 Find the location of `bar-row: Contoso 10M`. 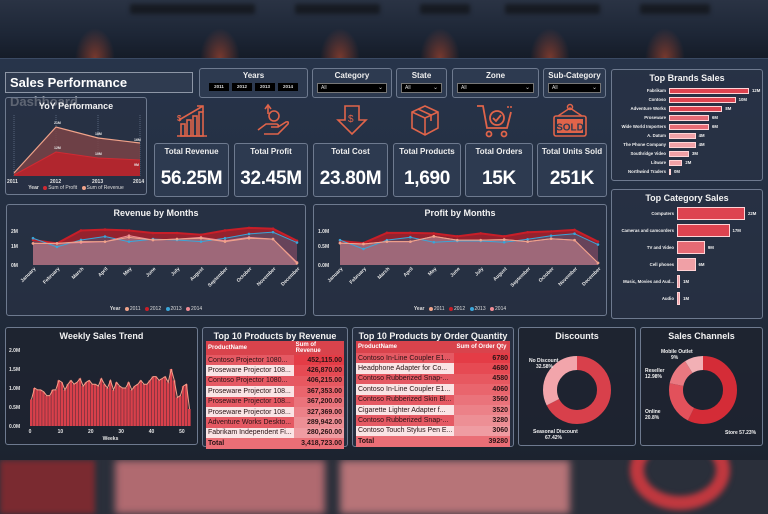

bar-row: Contoso 10M is located at coordinates (680, 99).